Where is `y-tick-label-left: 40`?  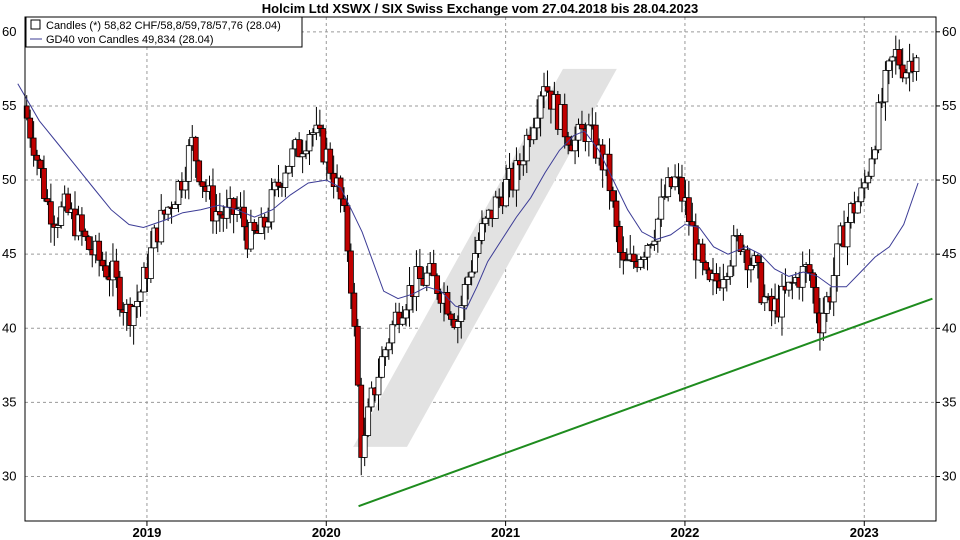 y-tick-label-left: 40 is located at coordinates (9, 327).